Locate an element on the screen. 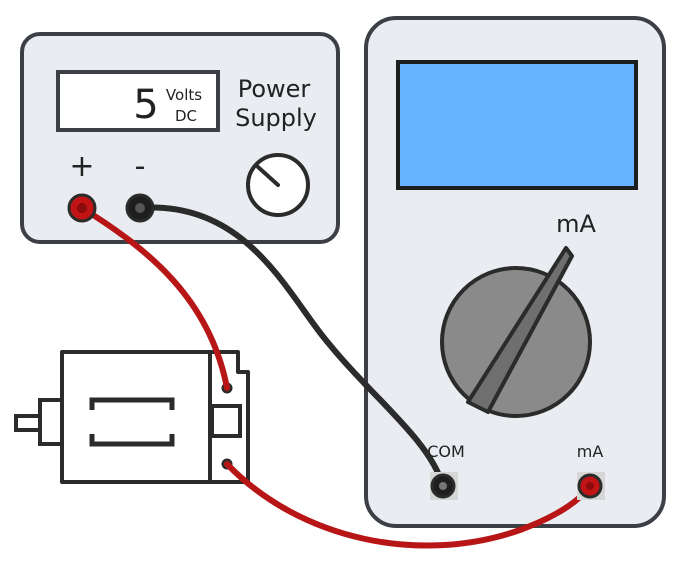  display-unit-dc: DC is located at coordinates (186, 116).